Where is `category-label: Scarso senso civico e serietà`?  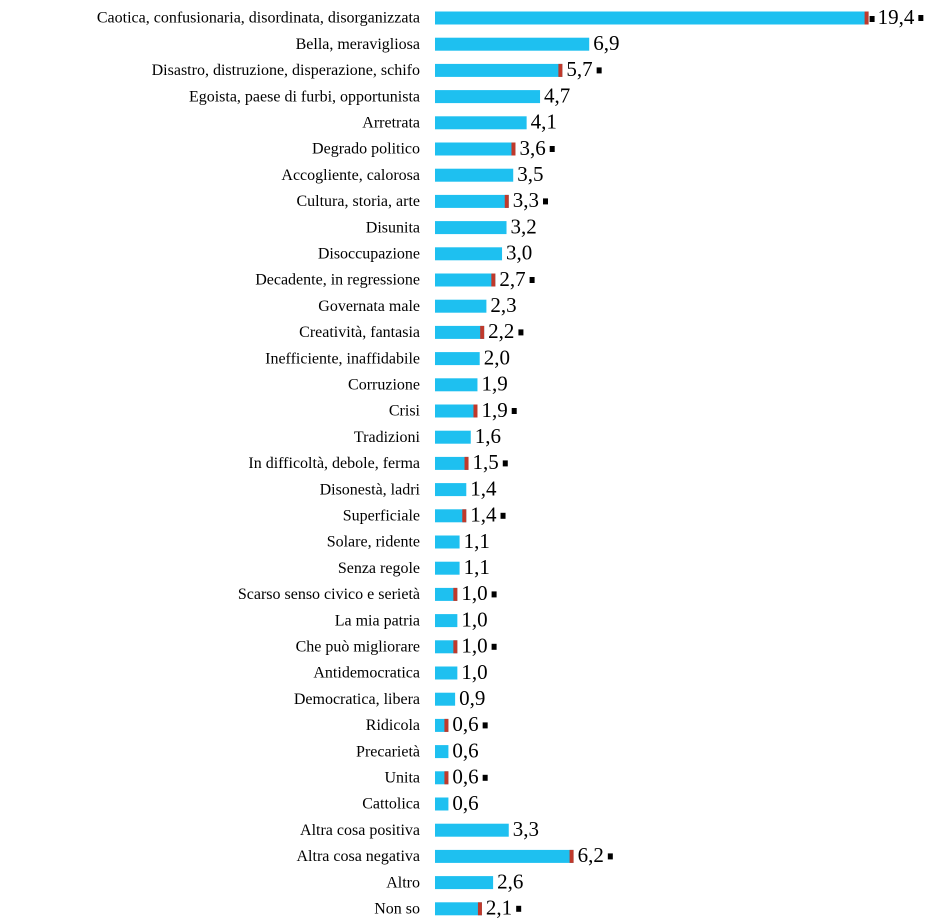 category-label: Scarso senso civico e serietà is located at coordinates (329, 594).